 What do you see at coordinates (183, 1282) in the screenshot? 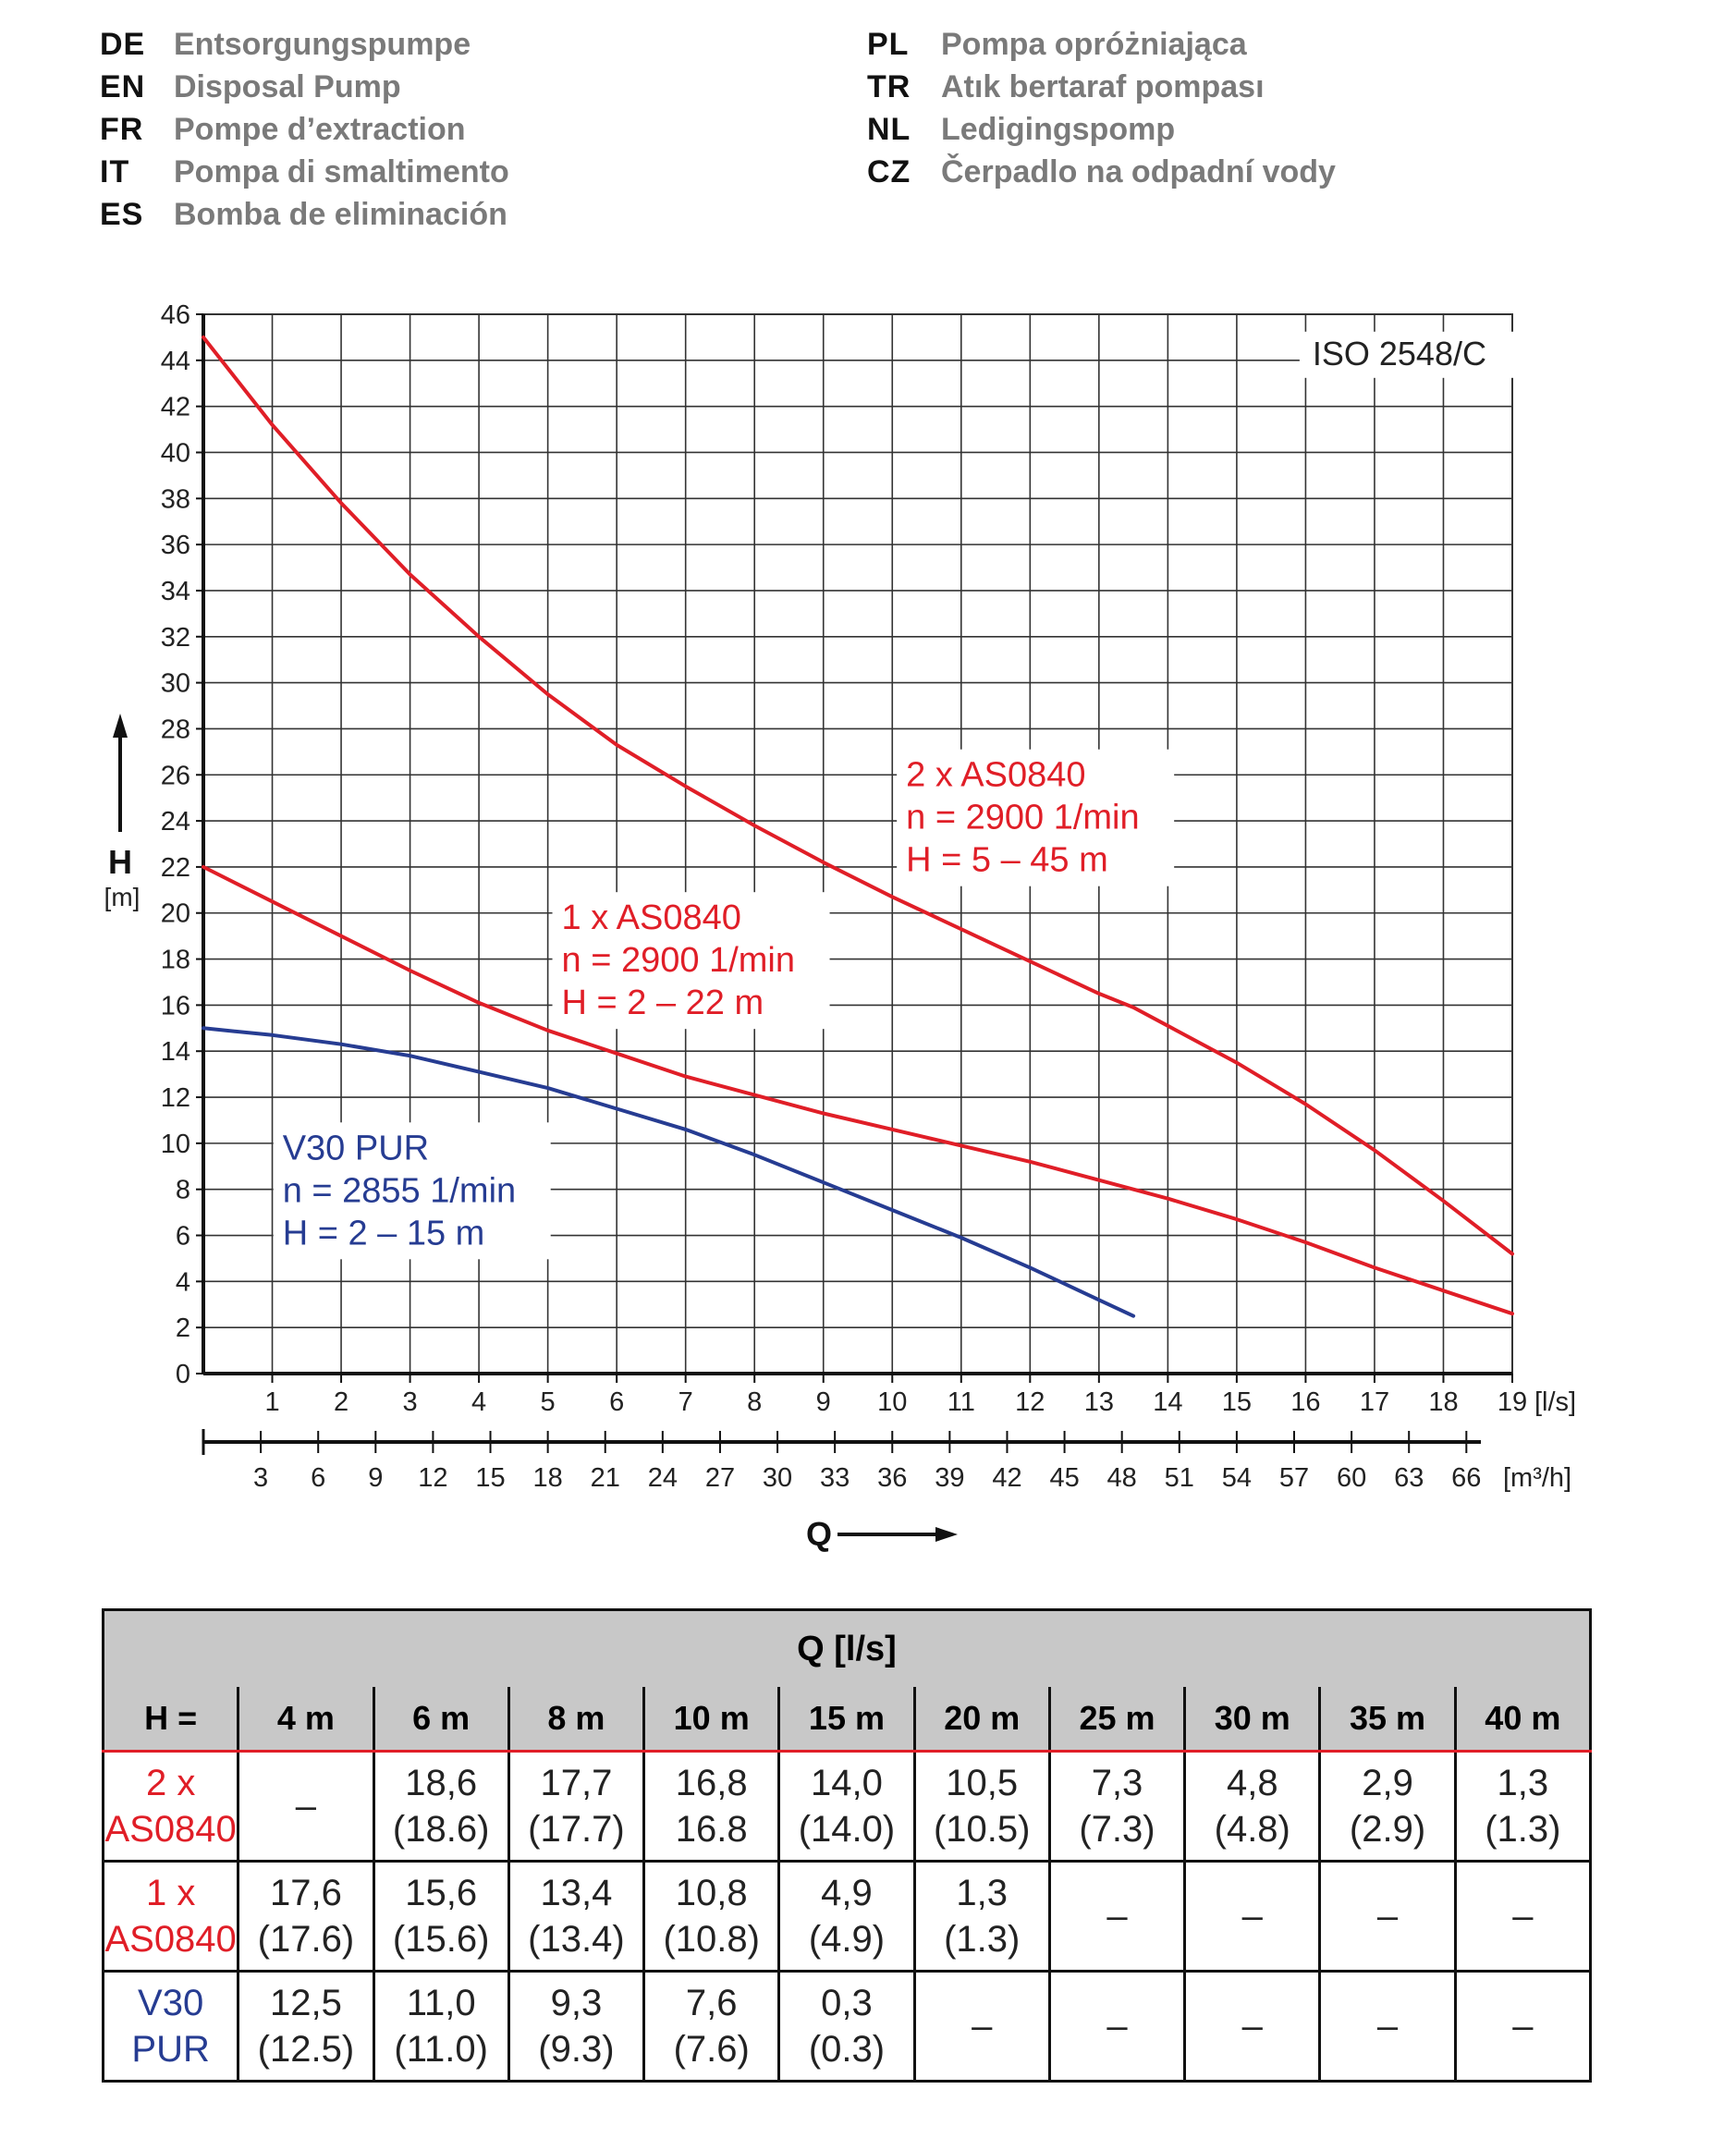
I see `y-tick-label: 4` at bounding box center [183, 1282].